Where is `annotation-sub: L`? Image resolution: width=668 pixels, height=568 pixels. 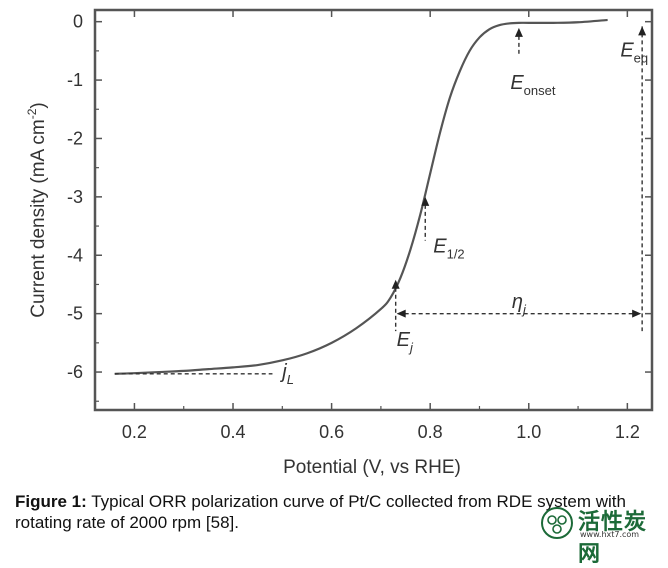 annotation-sub: L is located at coordinates (290, 379).